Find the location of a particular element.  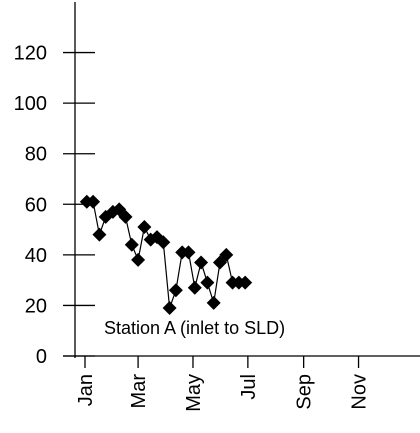

y-tick-label: 0 is located at coordinates (41, 357).